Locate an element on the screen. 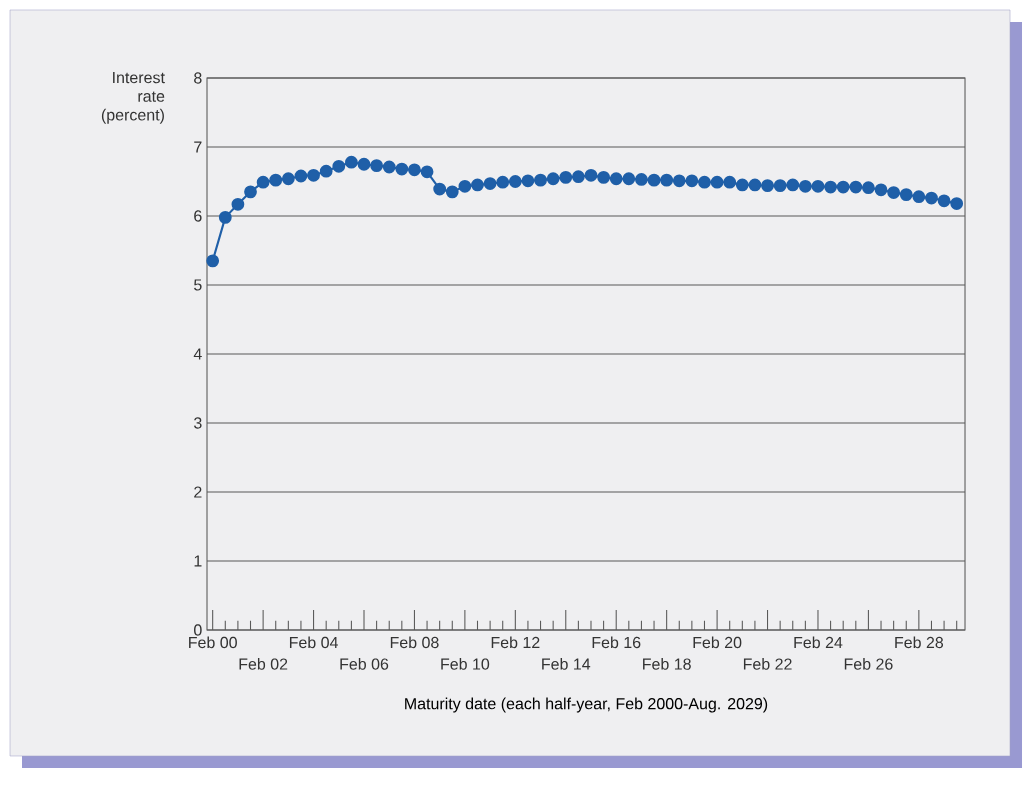 This screenshot has width=1027, height=786. y-tick-label: 6 is located at coordinates (198, 216).